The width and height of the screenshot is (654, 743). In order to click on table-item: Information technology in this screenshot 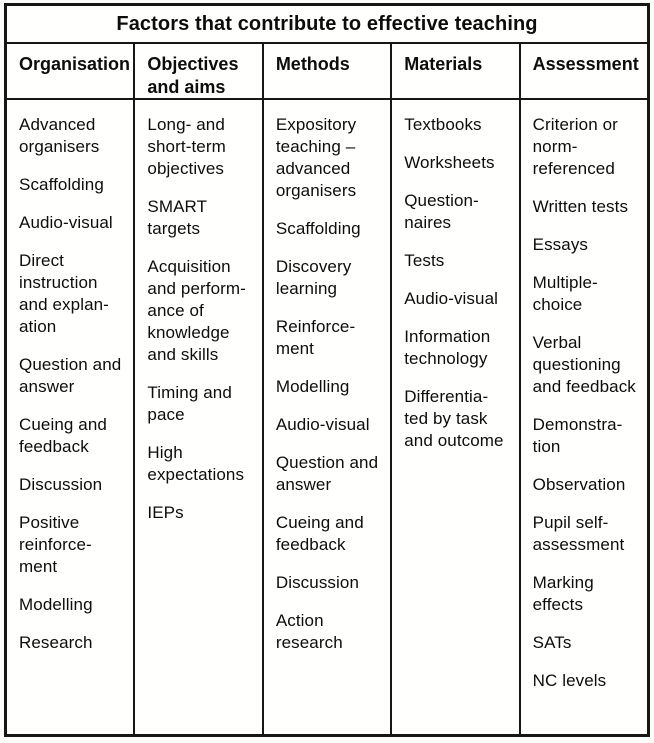, I will do `click(447, 347)`.